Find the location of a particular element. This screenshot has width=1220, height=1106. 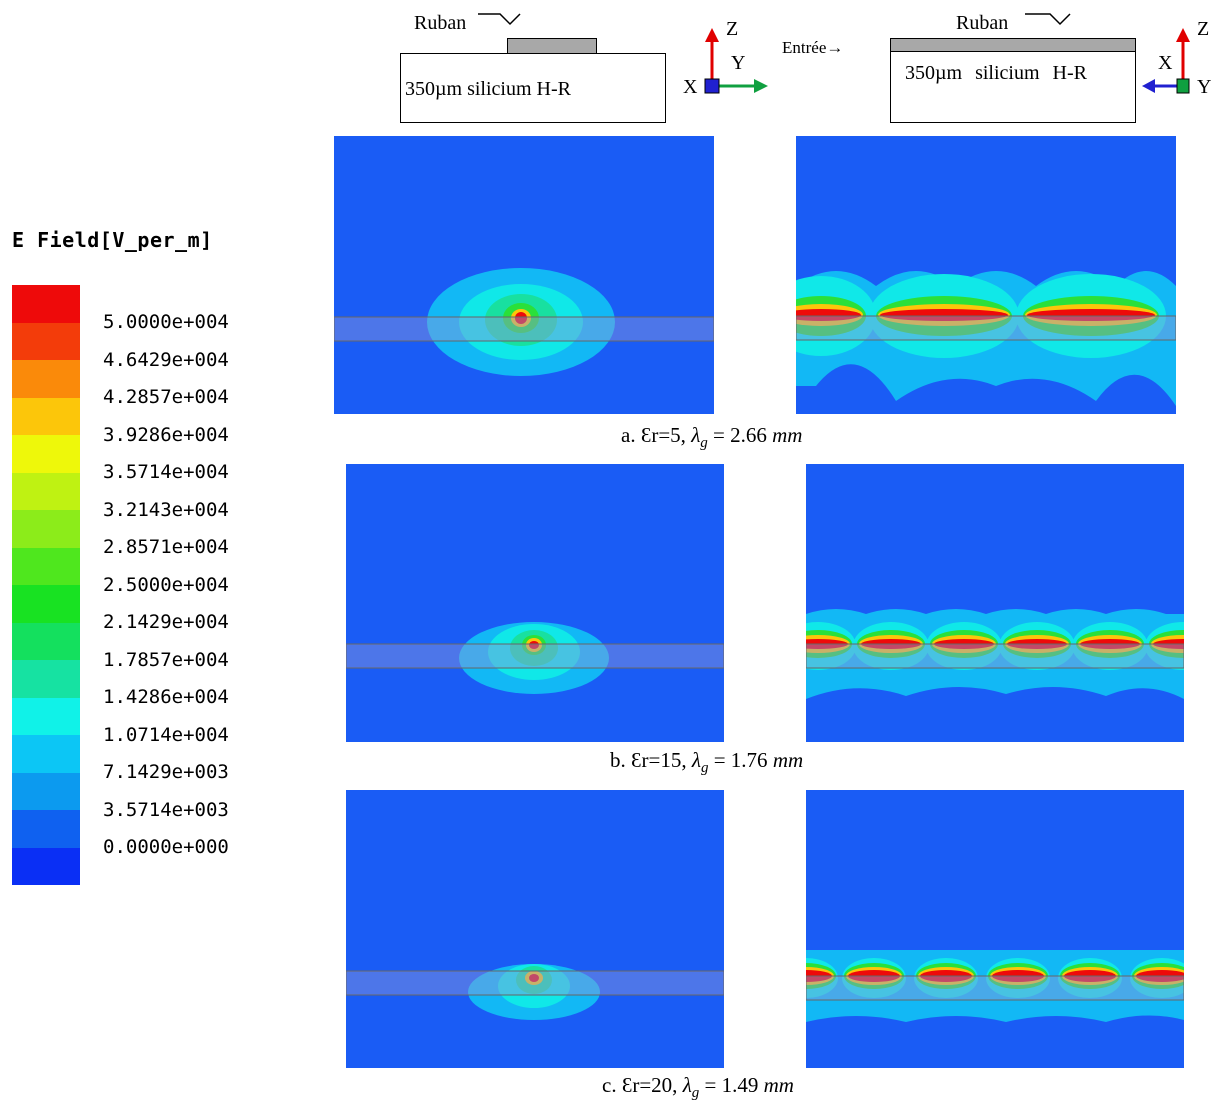

field-plot-a-cross-section is located at coordinates (524, 275).